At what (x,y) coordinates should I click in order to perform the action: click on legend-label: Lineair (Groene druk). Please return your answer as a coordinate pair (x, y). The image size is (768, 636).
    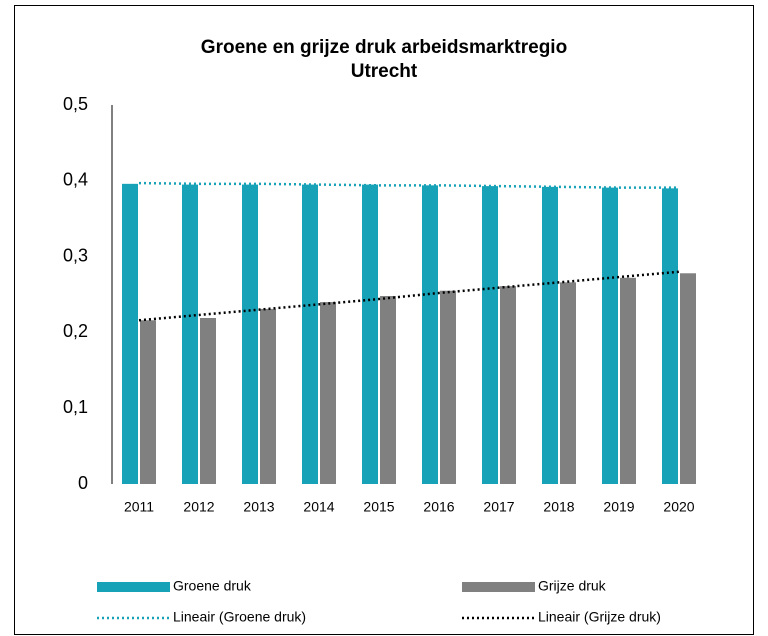
    Looking at the image, I should click on (239, 617).